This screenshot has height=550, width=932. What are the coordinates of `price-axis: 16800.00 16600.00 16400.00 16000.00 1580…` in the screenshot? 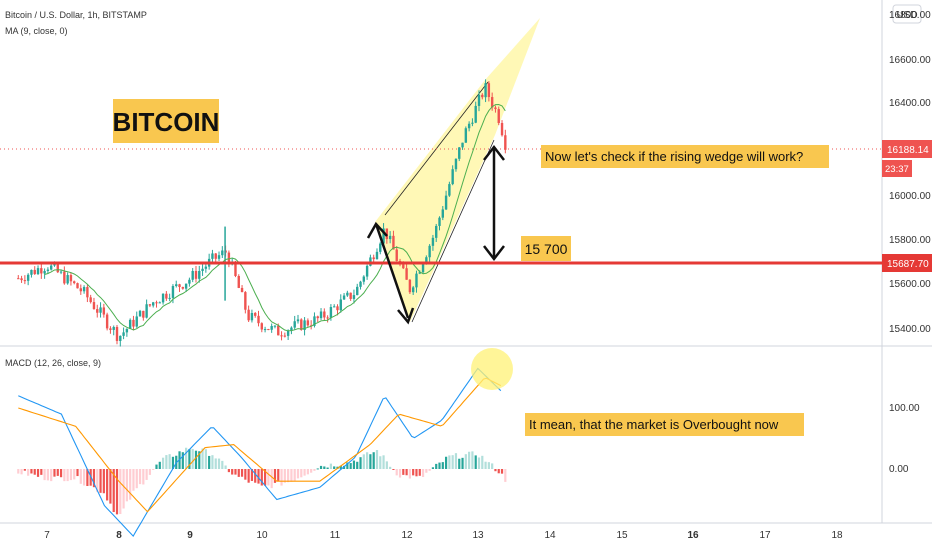 It's located at (910, 172).